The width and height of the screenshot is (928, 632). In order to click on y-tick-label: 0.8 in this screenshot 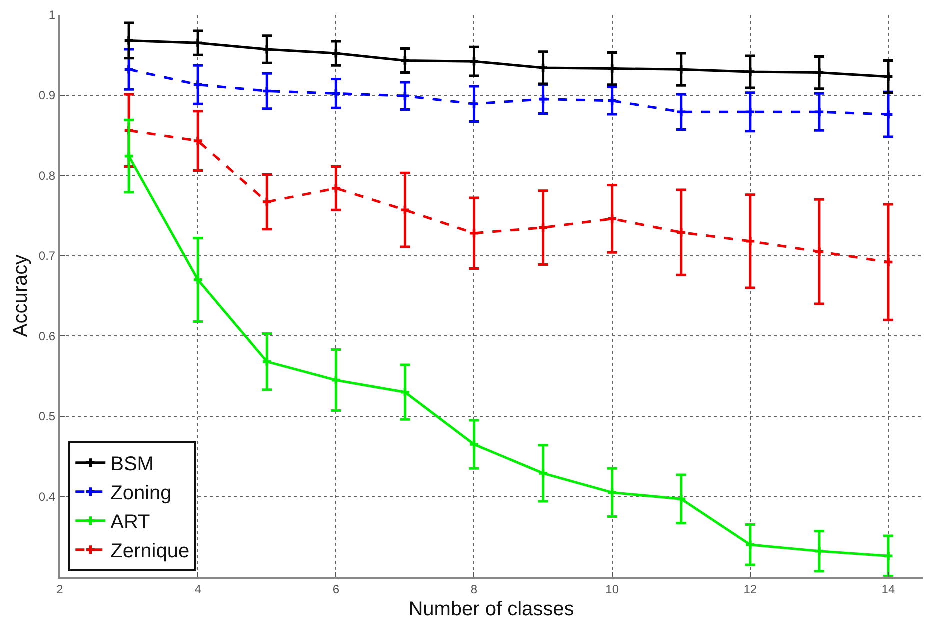, I will do `click(47, 175)`.